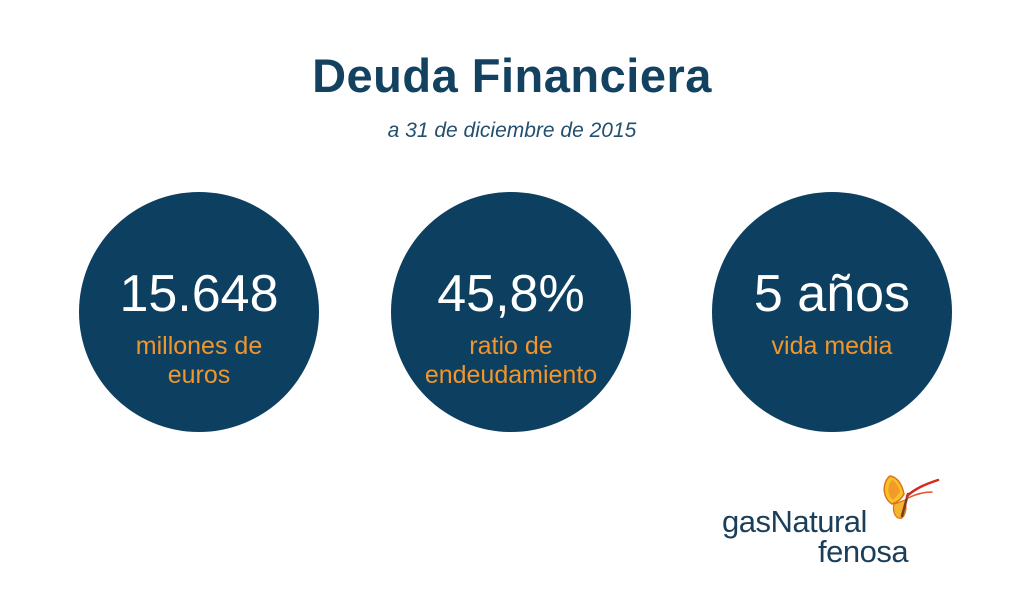  What do you see at coordinates (832, 294) in the screenshot?
I see `stat-value: 5 años` at bounding box center [832, 294].